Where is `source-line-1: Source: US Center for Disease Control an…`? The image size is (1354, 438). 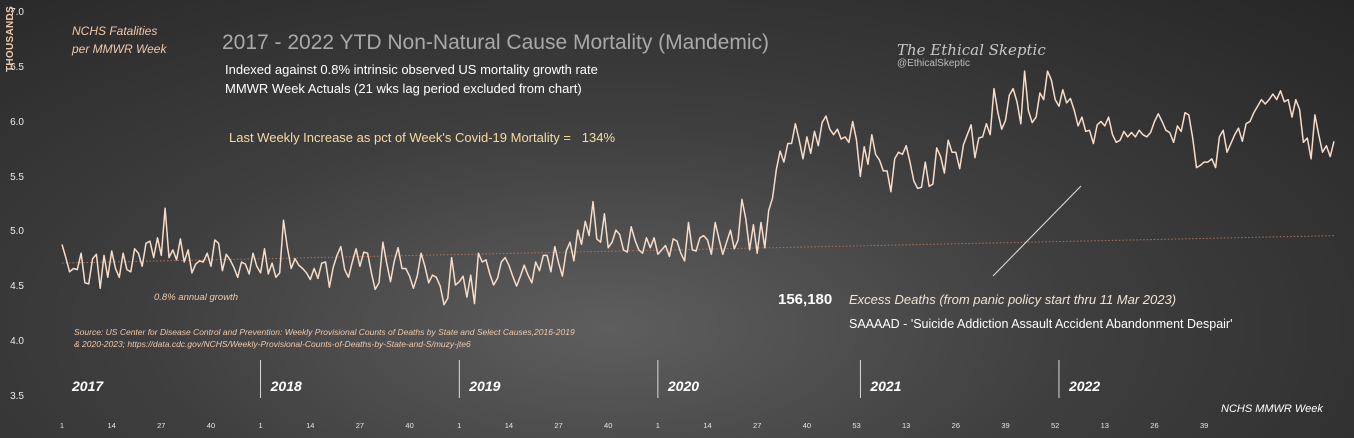 source-line-1: Source: US Center for Disease Control an… is located at coordinates (324, 332).